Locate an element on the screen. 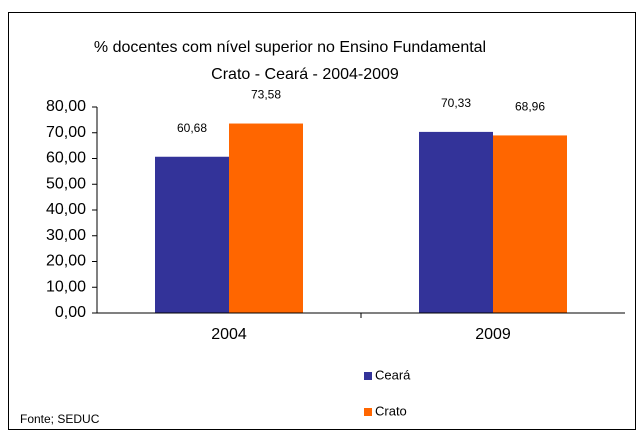 The image size is (644, 440). y-tick-label: 30,00 is located at coordinates (66, 235).